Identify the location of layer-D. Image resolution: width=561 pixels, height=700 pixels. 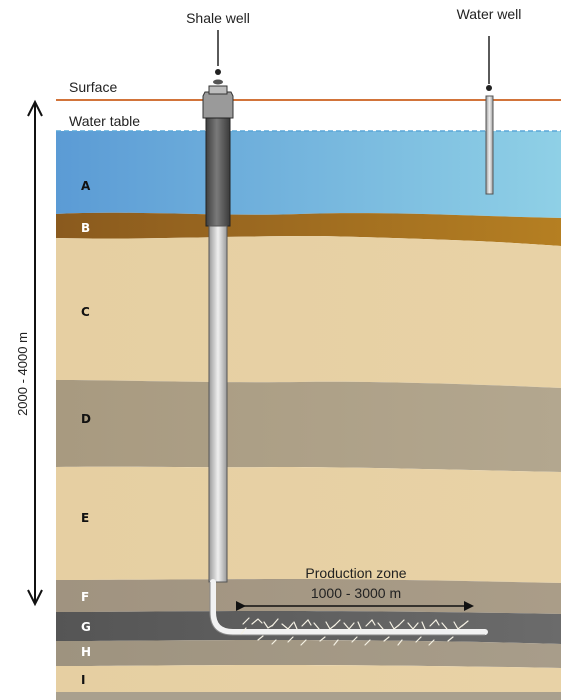
(308, 426).